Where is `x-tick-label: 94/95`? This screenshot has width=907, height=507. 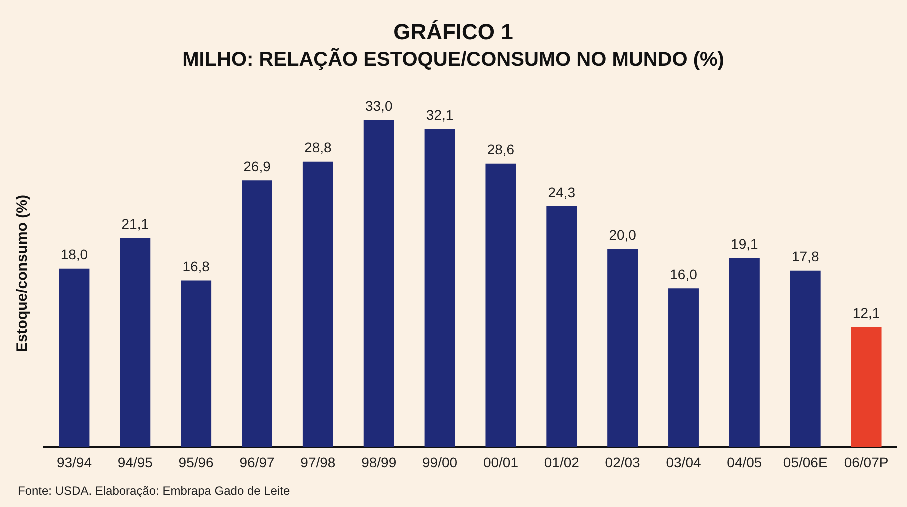 x-tick-label: 94/95 is located at coordinates (136, 462).